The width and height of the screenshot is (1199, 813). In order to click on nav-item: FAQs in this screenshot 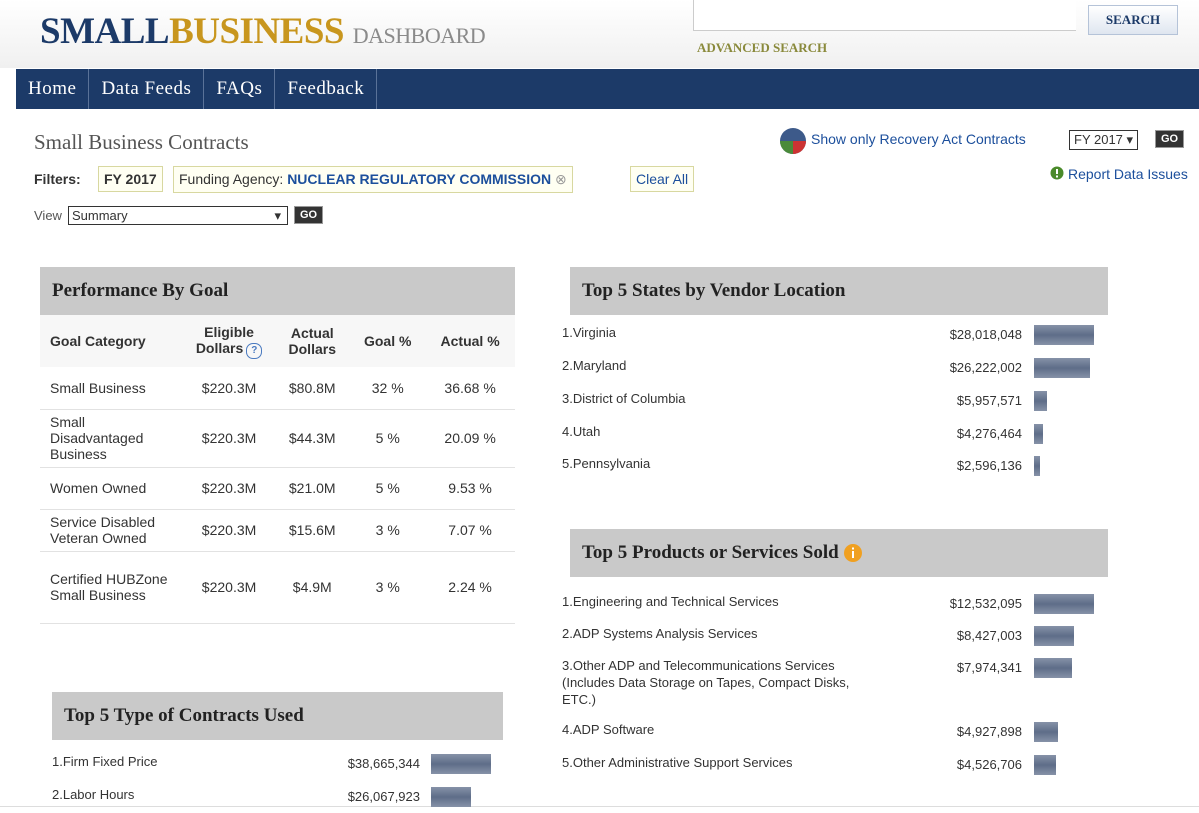, I will do `click(240, 89)`.